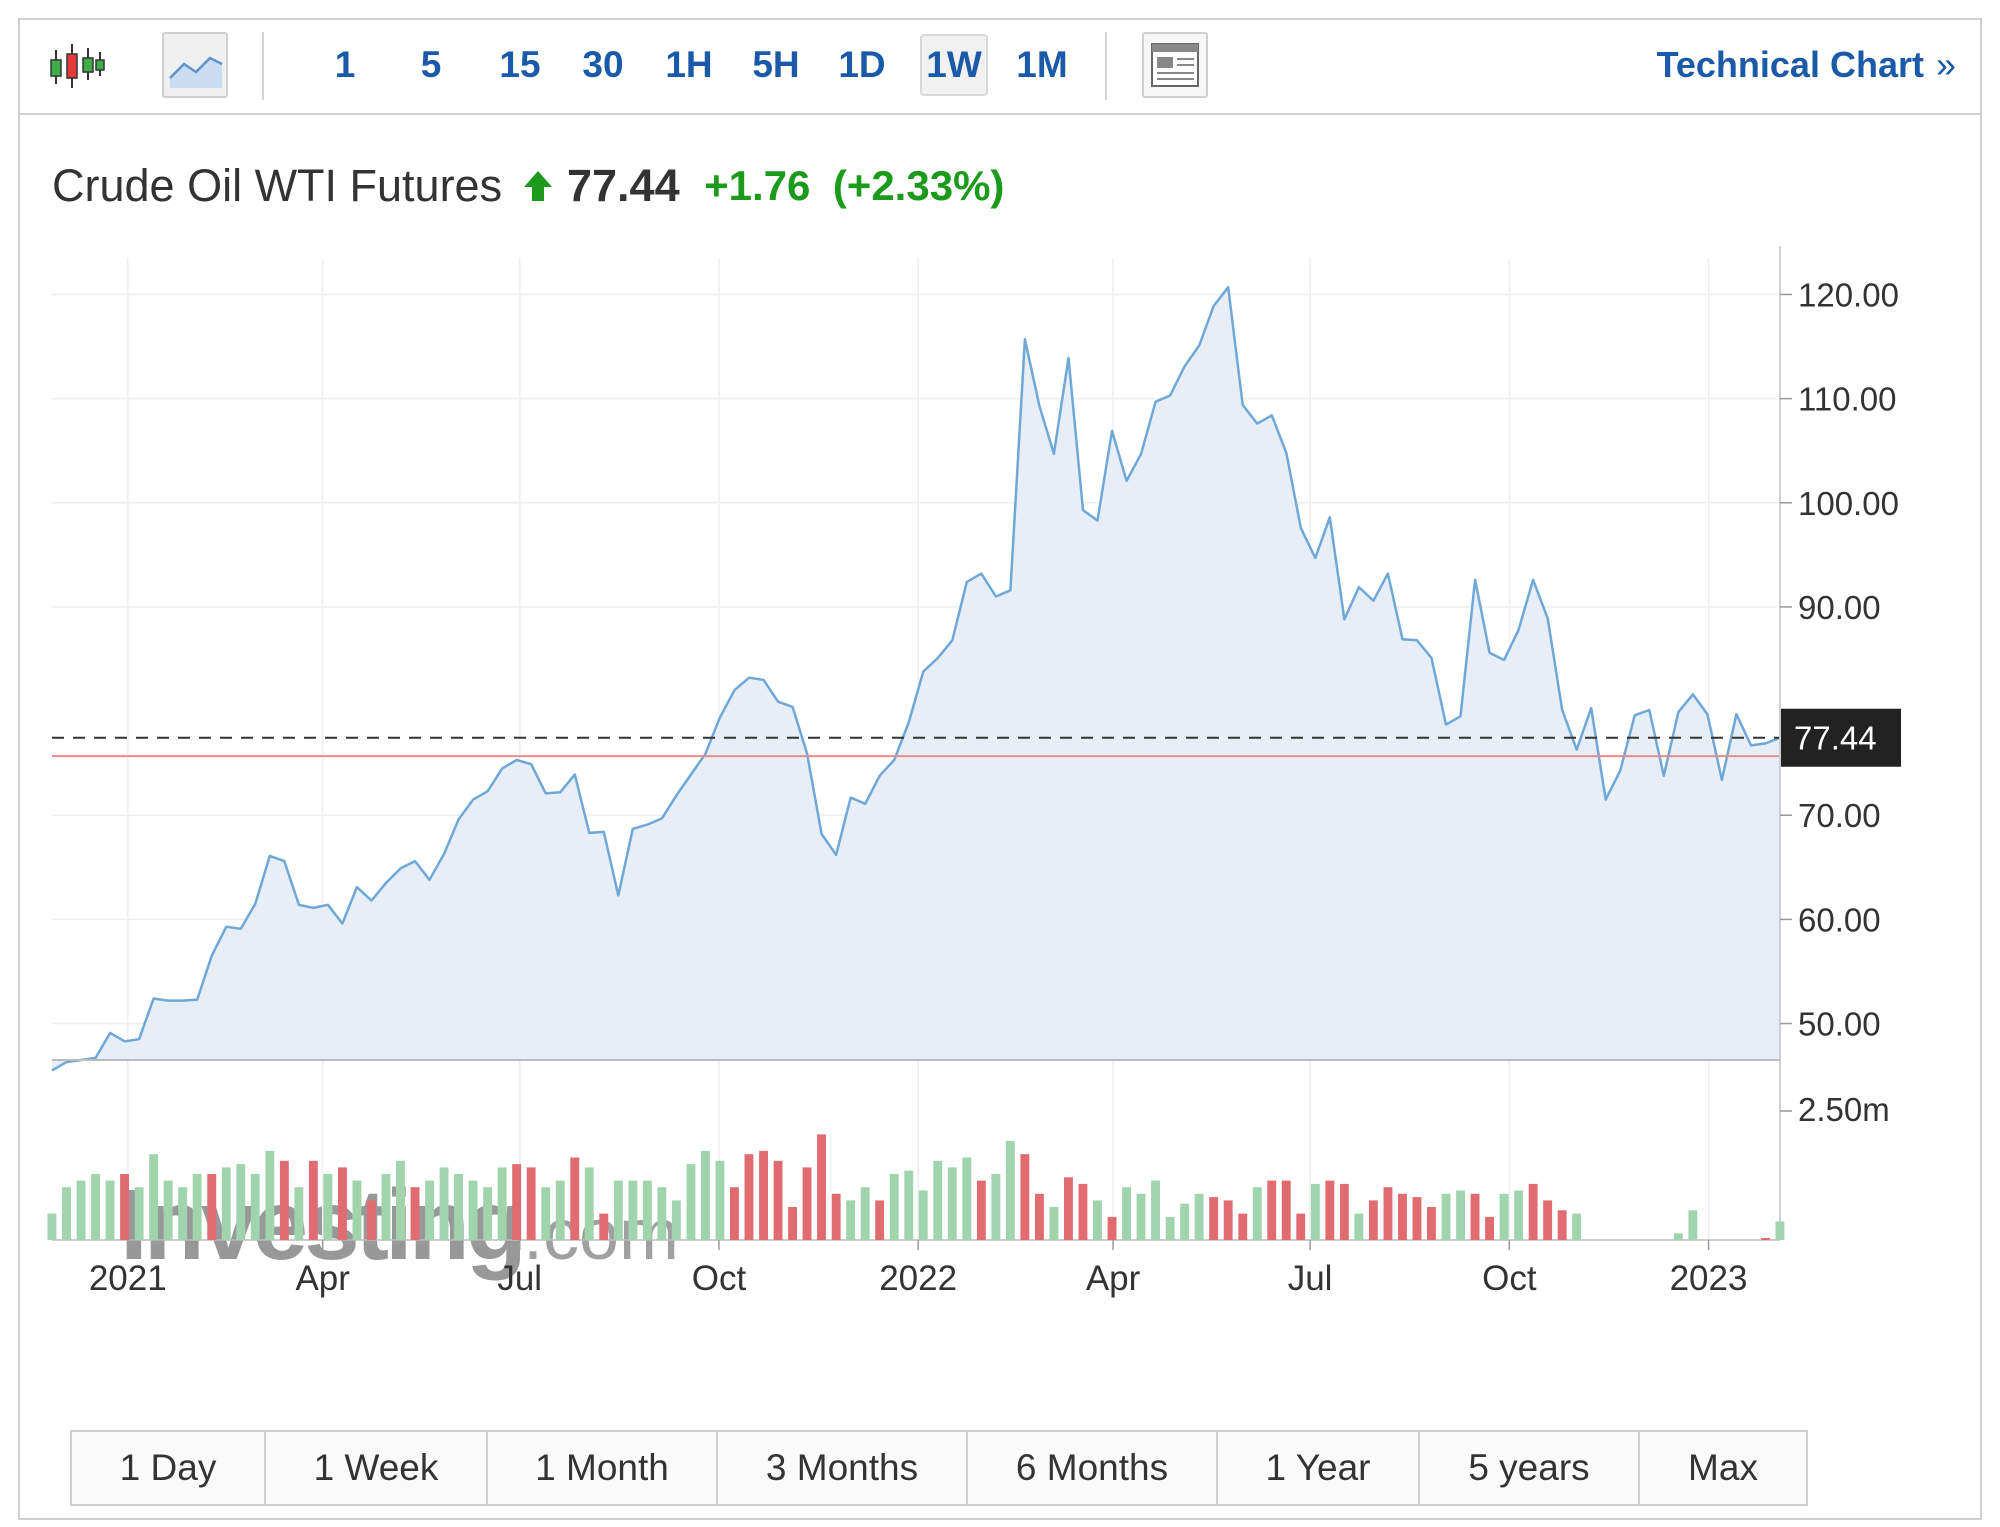 The width and height of the screenshot is (2000, 1527). I want to click on x-tick-label: 2022, so click(918, 1278).